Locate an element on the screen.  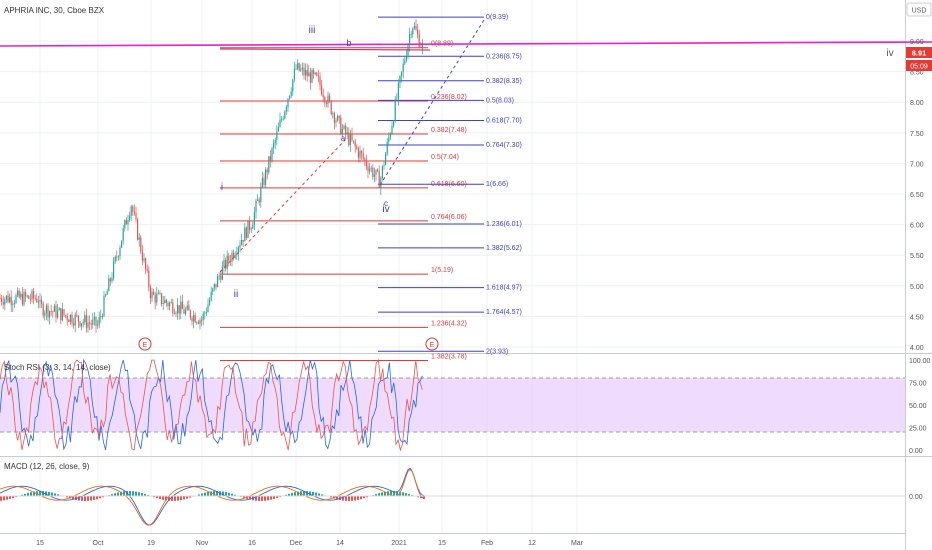
wave-label: ii is located at coordinates (236, 294).